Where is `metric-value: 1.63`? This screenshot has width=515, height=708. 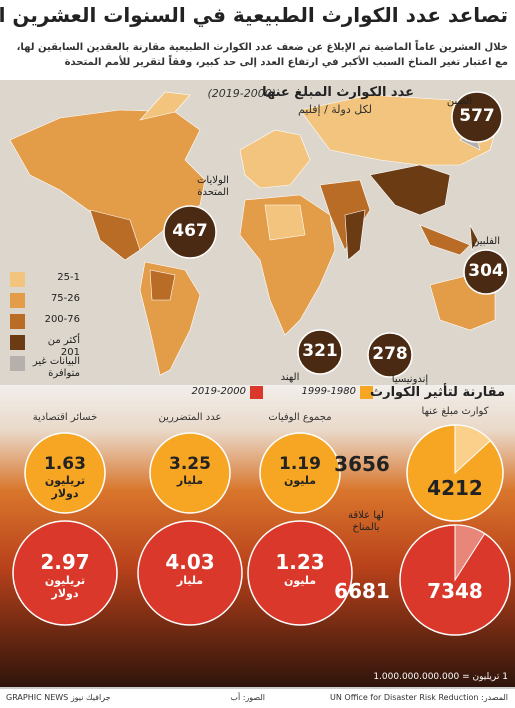
metric-value: 1.63 is located at coordinates (65, 464).